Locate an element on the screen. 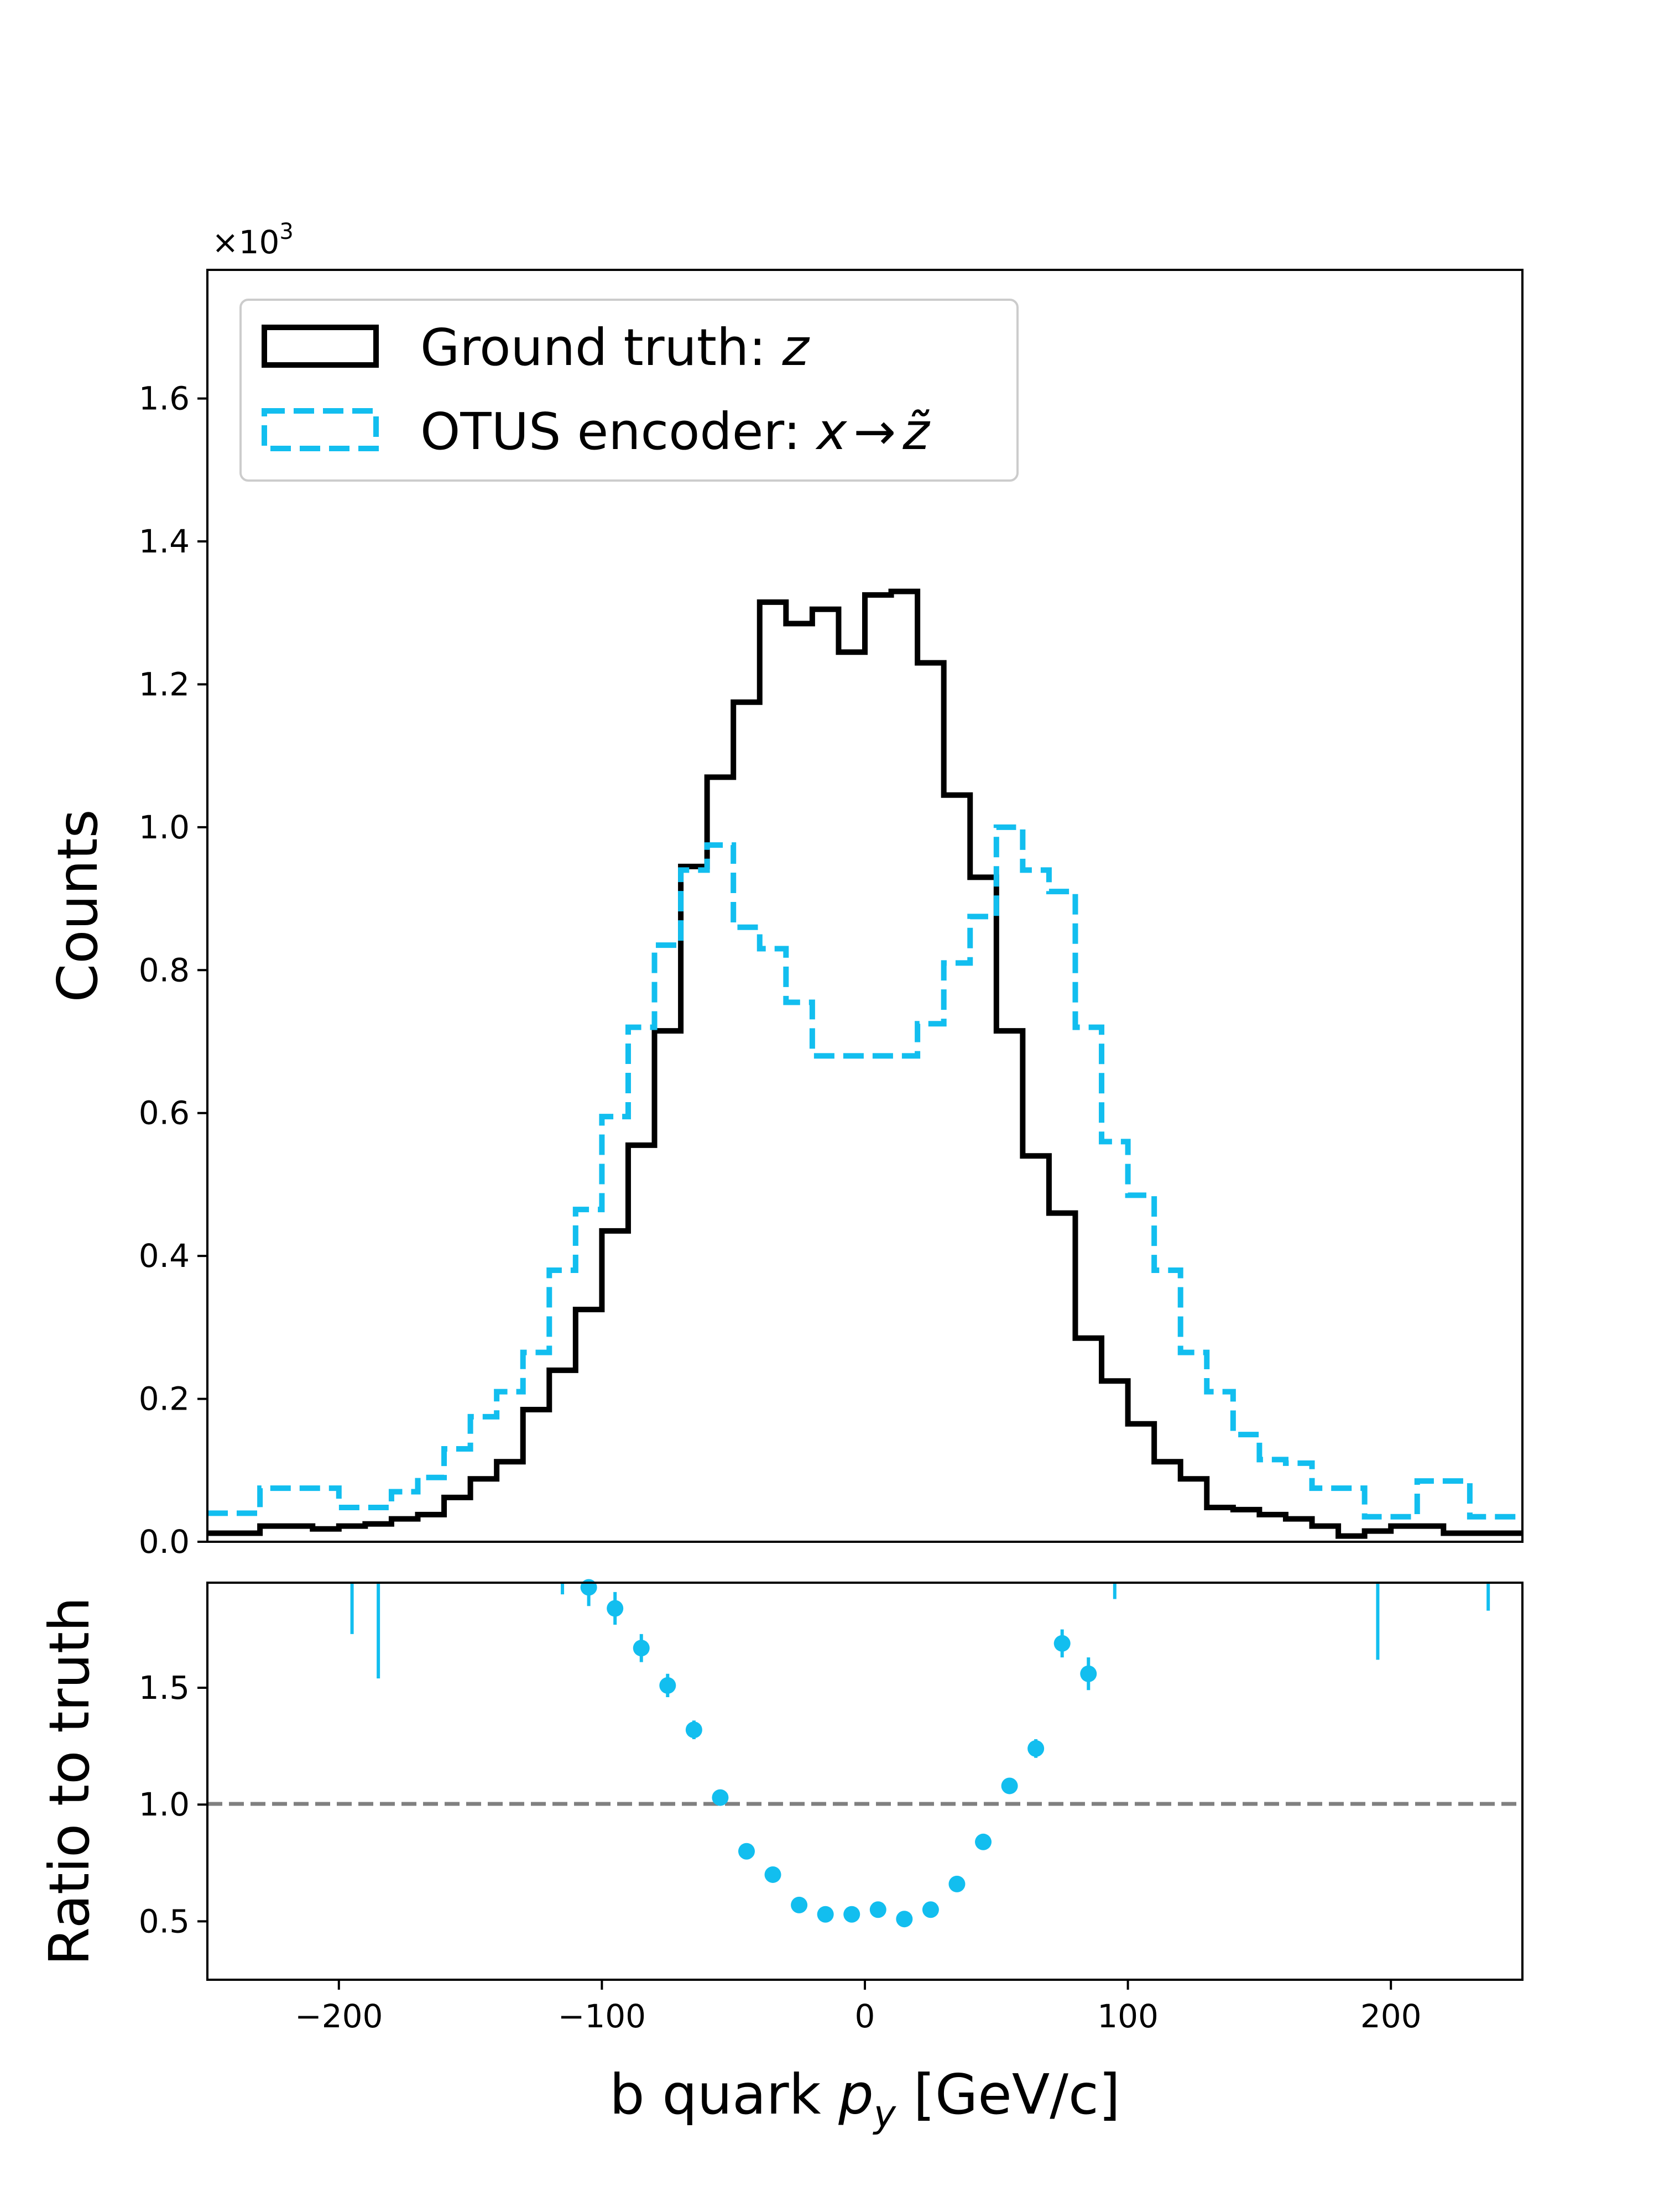 This screenshot has width=1659, height=2212. ratio-y-tick-label: 1.0 is located at coordinates (165, 1805).